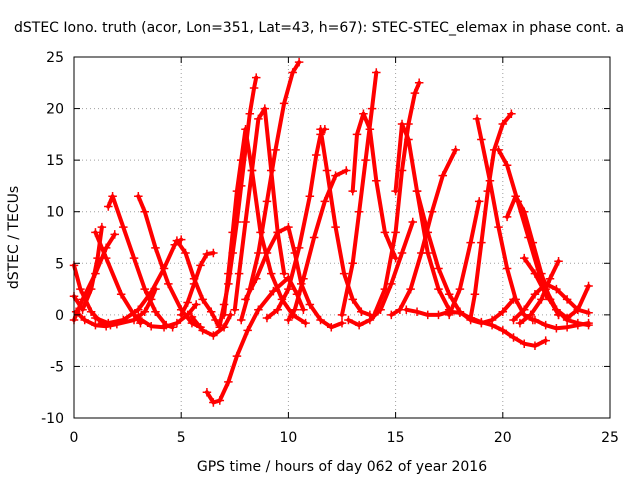 The image size is (640, 485). Describe the element at coordinates (342, 467) in the screenshot. I see `x-axis-label: GPS time / hours of day 062 of year 2016` at that location.